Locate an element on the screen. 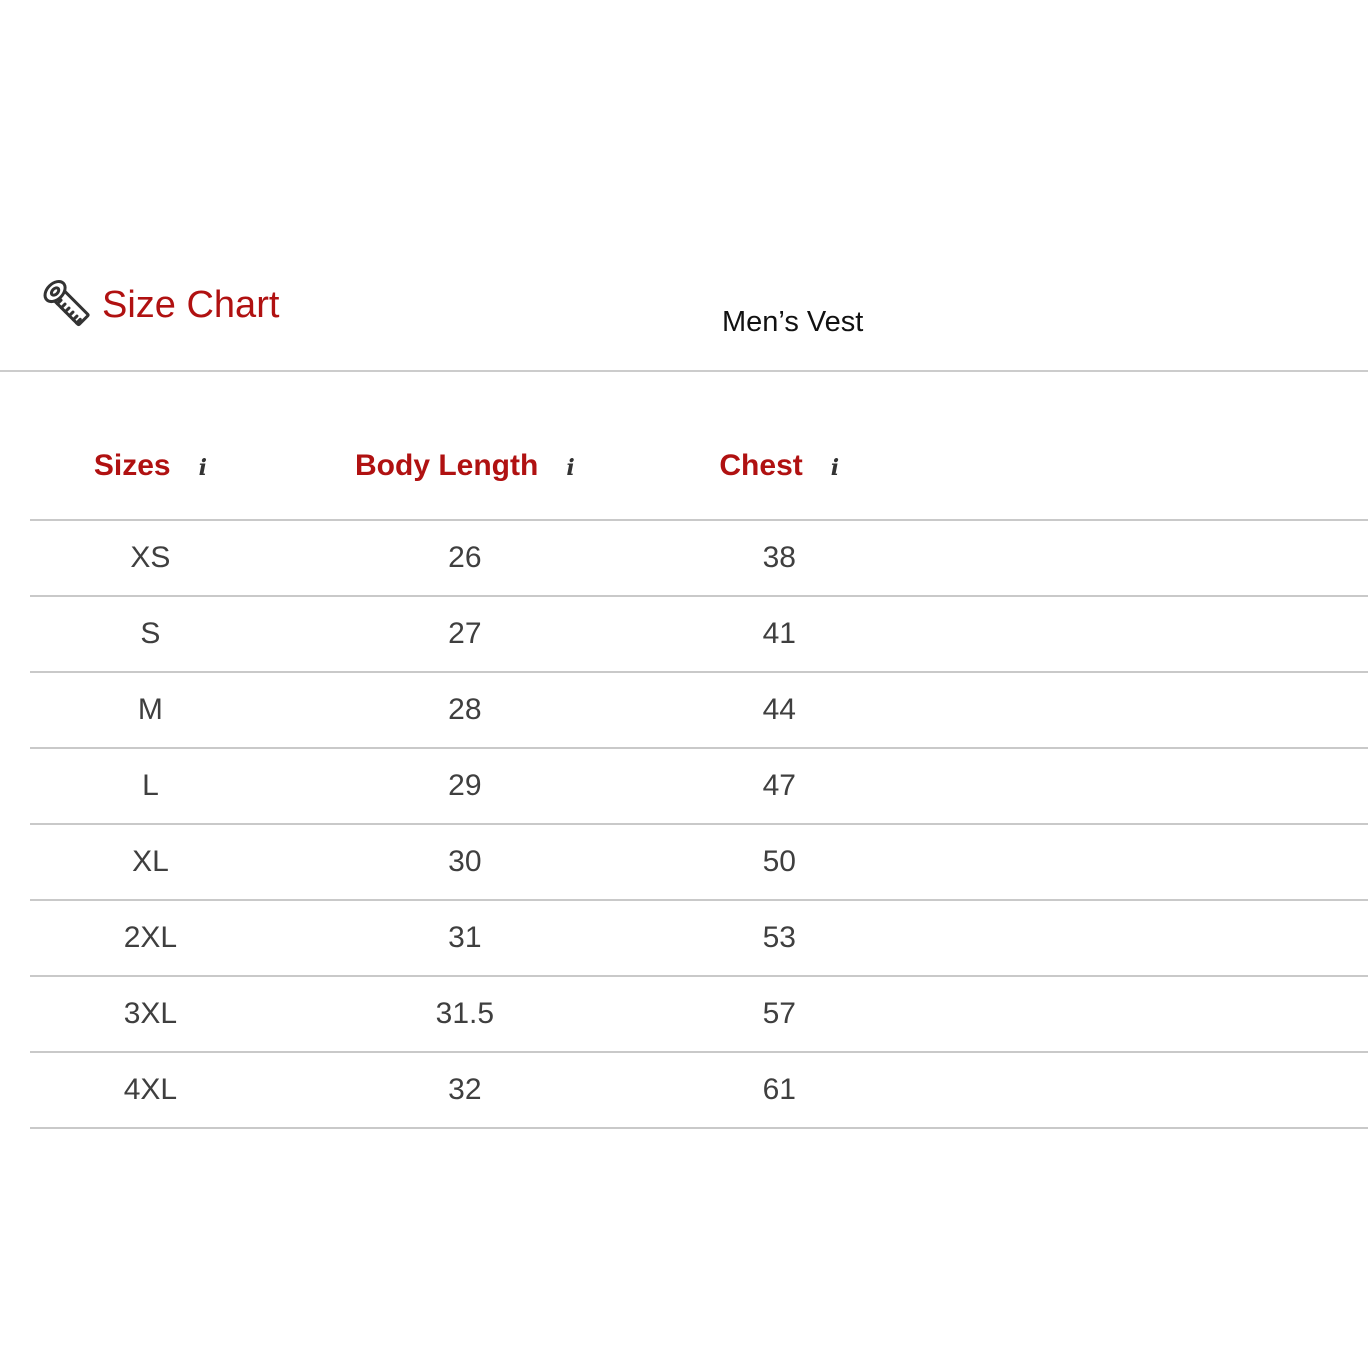 The height and width of the screenshot is (1368, 1368). chest-cell: 50 is located at coordinates (779, 862).